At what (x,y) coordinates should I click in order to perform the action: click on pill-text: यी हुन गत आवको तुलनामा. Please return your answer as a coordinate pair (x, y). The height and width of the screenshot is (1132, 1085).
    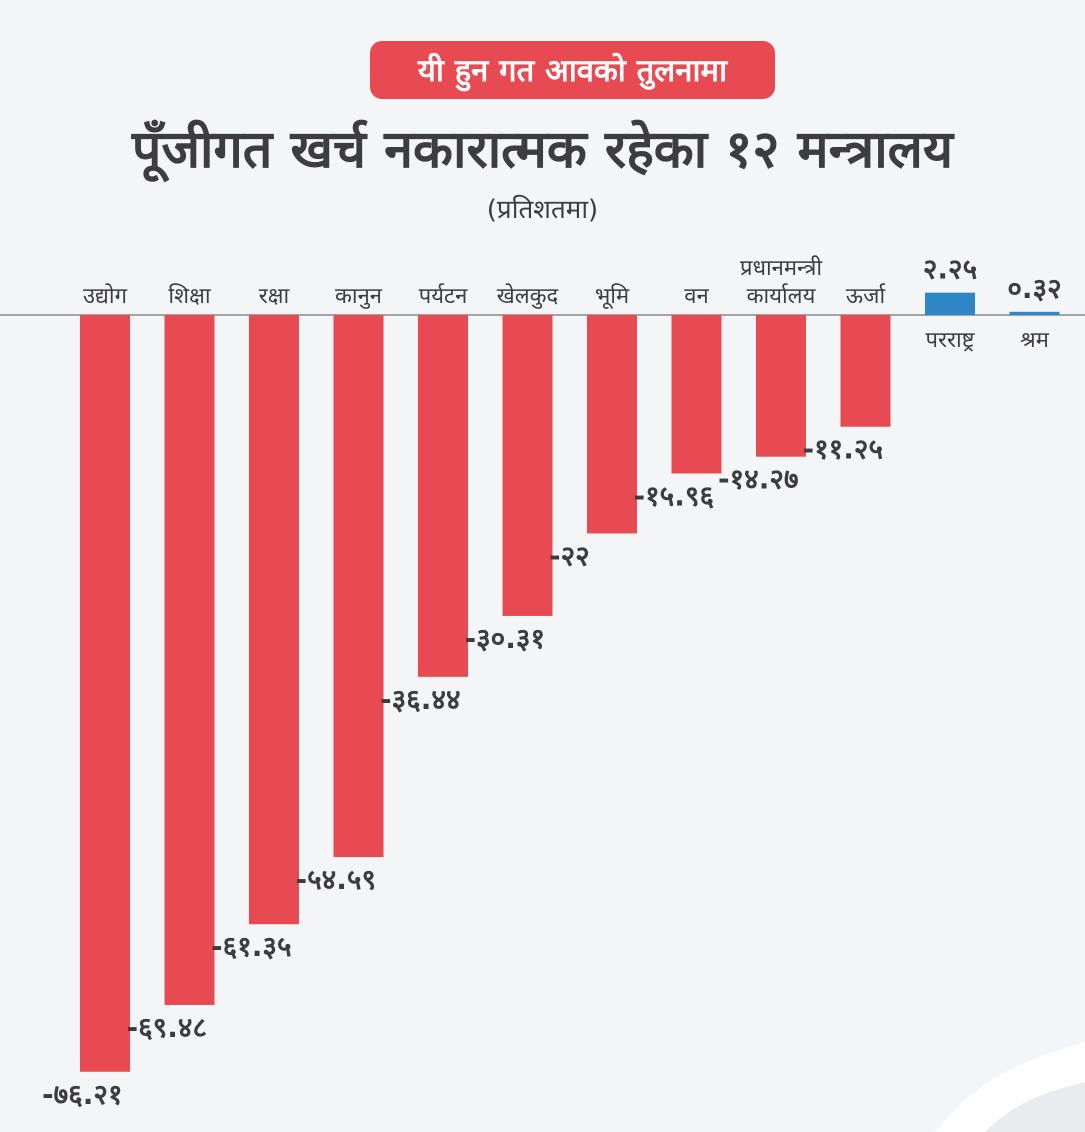
    Looking at the image, I should click on (572, 71).